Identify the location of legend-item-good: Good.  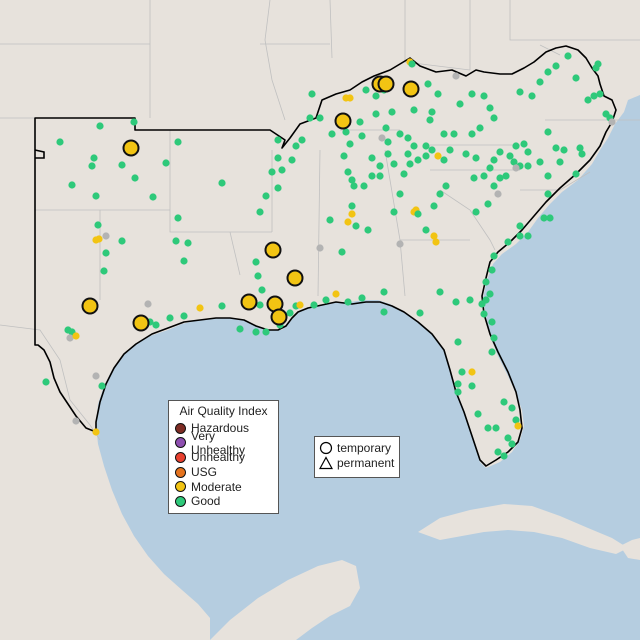
(223, 501).